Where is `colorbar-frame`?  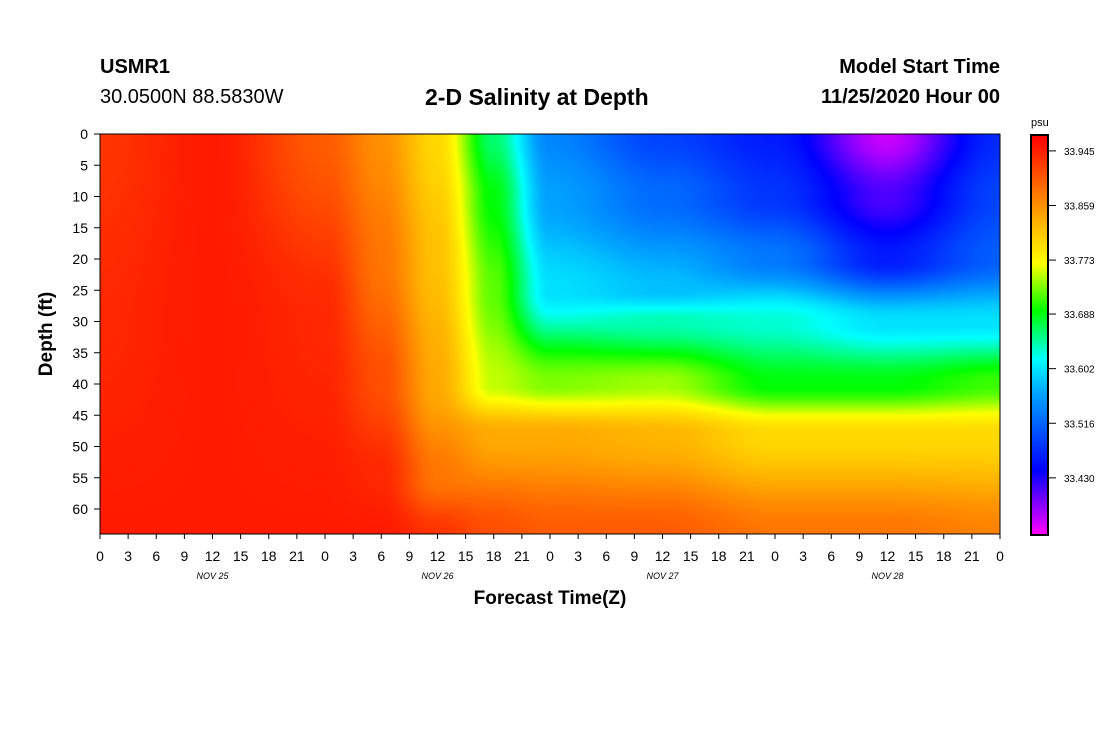
colorbar-frame is located at coordinates (1039, 335).